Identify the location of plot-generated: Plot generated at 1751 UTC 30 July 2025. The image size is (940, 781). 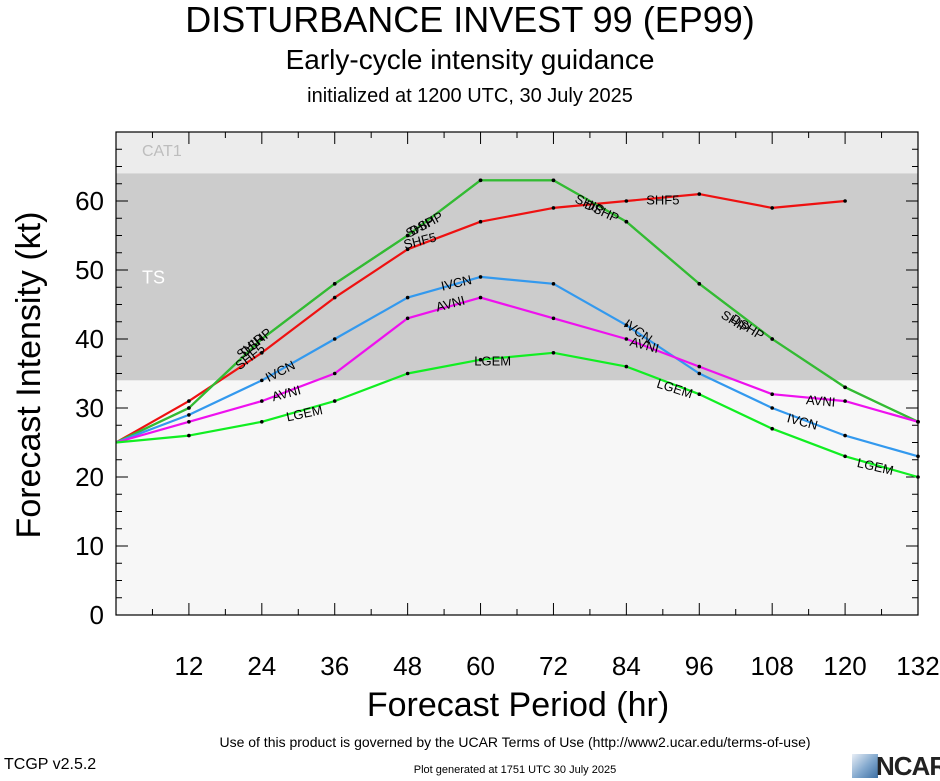
(515, 770).